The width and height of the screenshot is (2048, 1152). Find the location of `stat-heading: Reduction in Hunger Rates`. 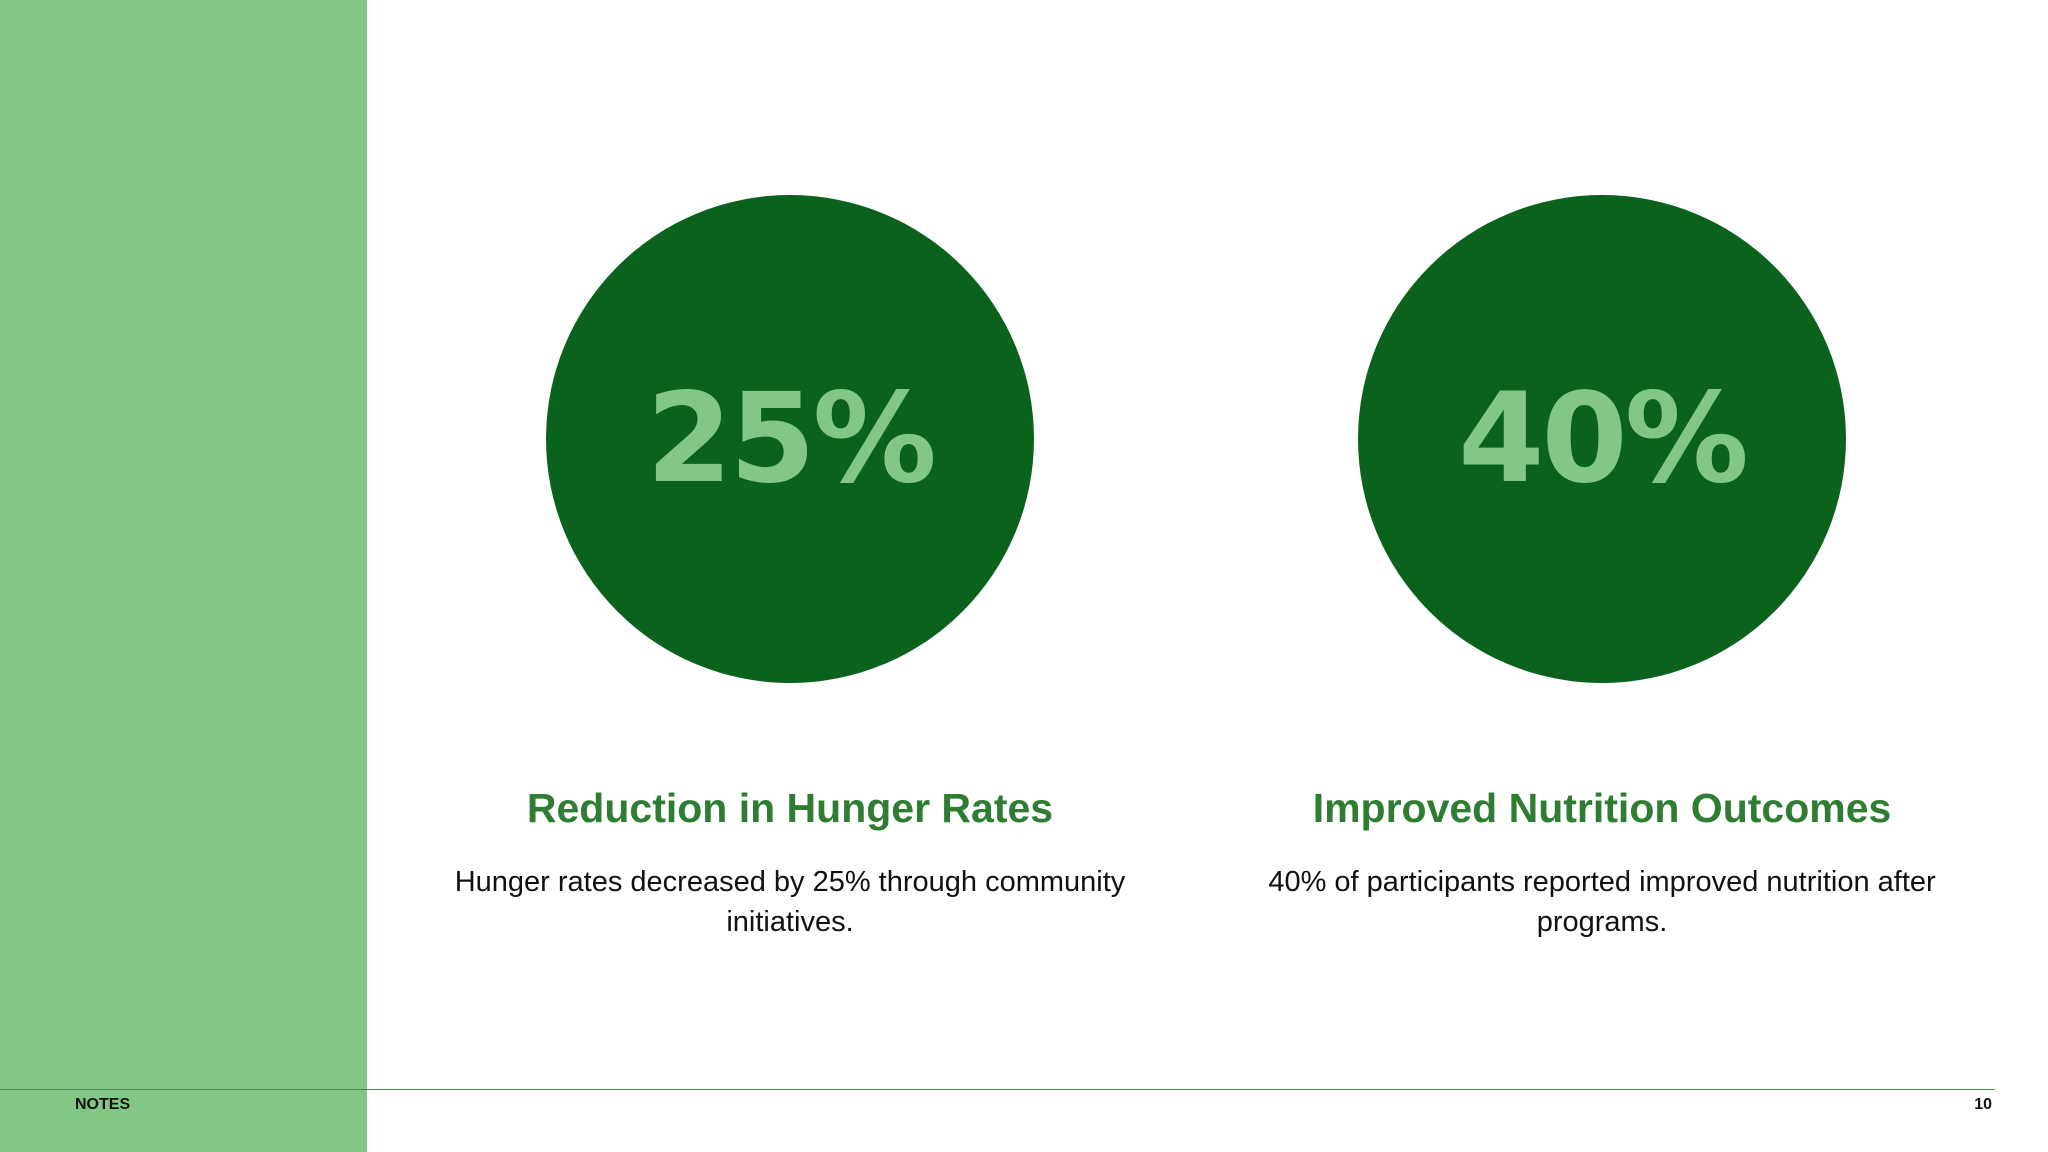

stat-heading: Reduction in Hunger Rates is located at coordinates (790, 808).